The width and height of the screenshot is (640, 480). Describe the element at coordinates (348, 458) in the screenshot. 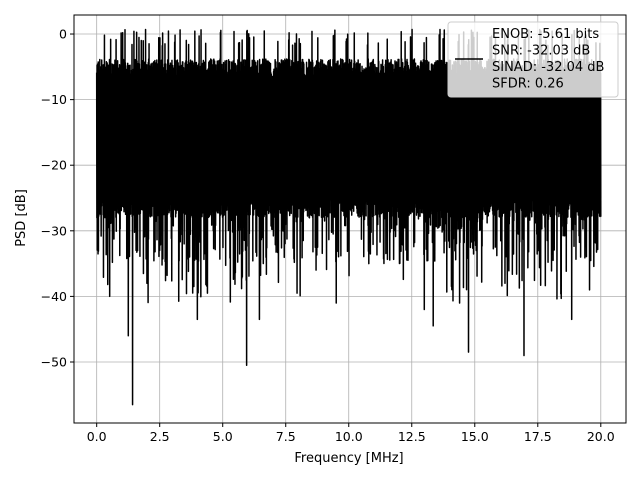

I see `x-axis-label: Frequency [MHz]` at that location.